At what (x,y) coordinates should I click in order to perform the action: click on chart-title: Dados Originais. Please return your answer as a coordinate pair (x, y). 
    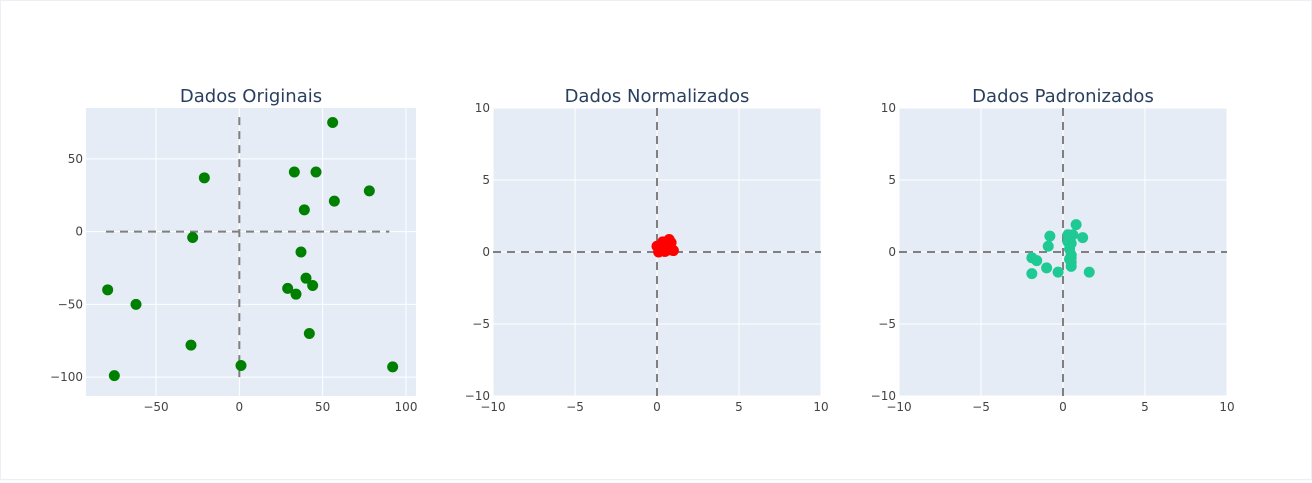
    Looking at the image, I should click on (251, 96).